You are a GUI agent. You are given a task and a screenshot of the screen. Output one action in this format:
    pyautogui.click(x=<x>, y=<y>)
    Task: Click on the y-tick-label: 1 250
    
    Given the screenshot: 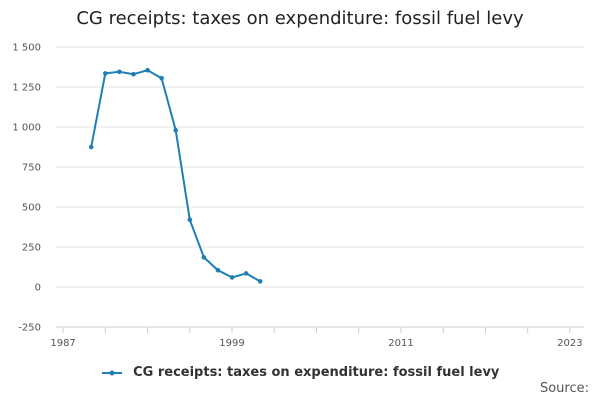 What is the action you would take?
    pyautogui.click(x=26, y=88)
    